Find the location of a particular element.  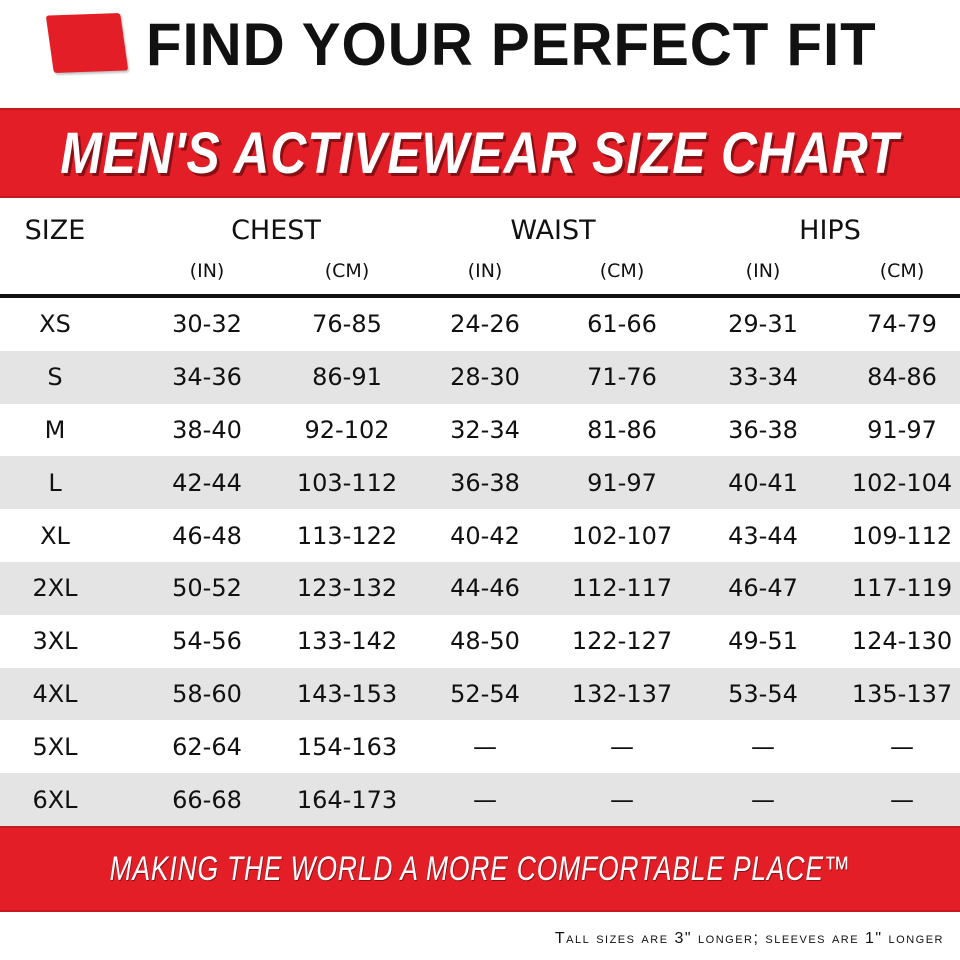

cell-size: 5XL is located at coordinates (55, 746).